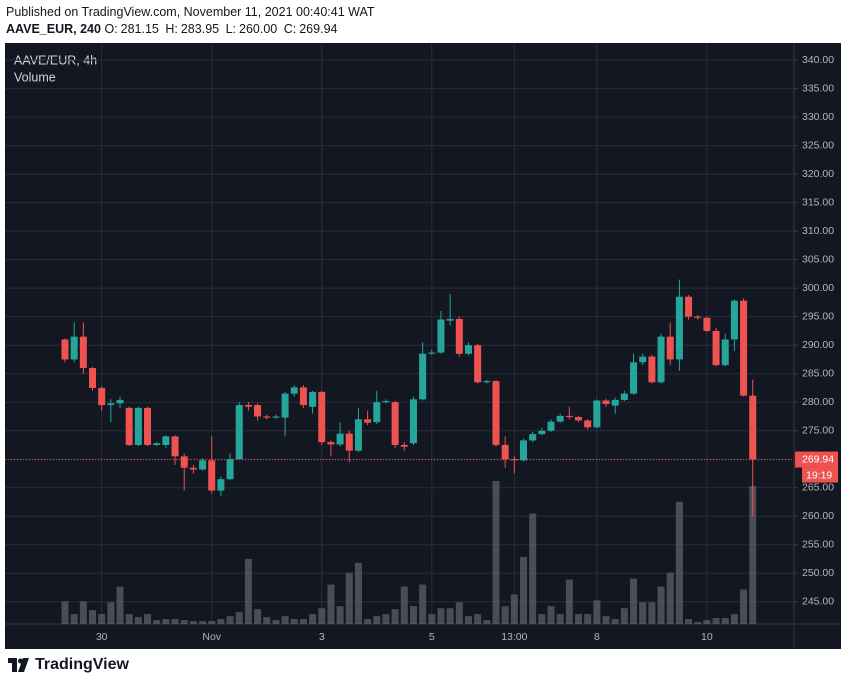 This screenshot has height=686, width=846. What do you see at coordinates (818, 602) in the screenshot?
I see `y-tick-label: 245.00` at bounding box center [818, 602].